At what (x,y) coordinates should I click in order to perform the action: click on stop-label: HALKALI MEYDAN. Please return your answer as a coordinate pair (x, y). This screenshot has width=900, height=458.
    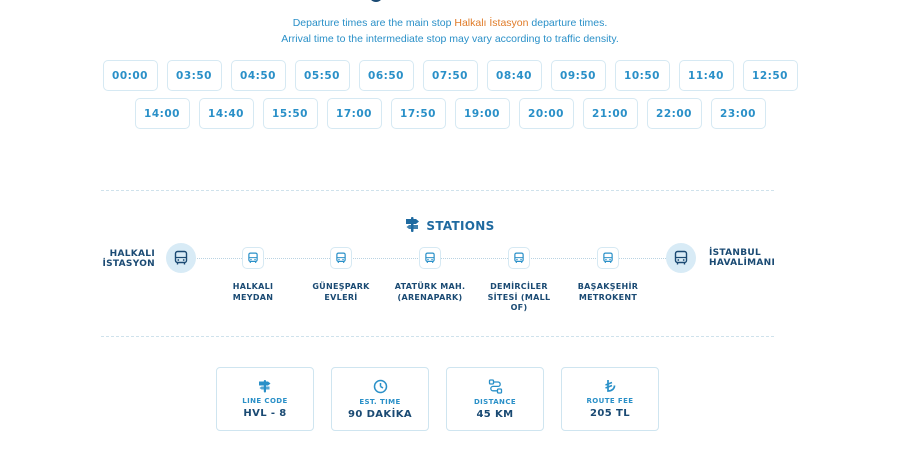
    Looking at the image, I should click on (253, 292).